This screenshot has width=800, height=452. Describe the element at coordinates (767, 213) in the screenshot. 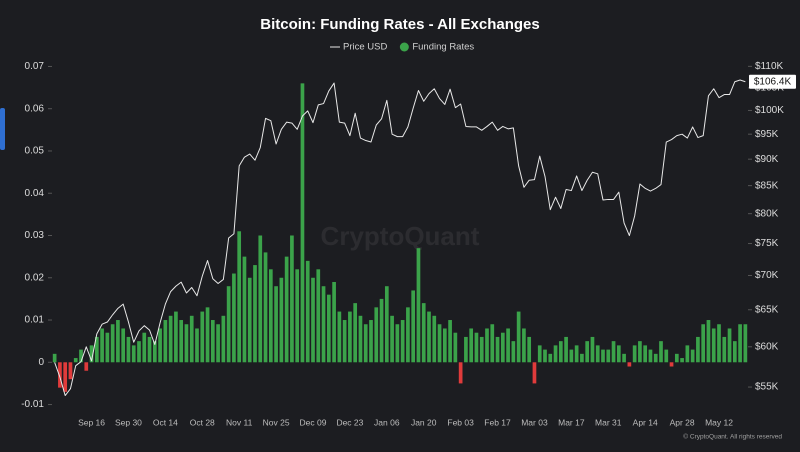

I see `y2-tick-label: $80K` at that location.